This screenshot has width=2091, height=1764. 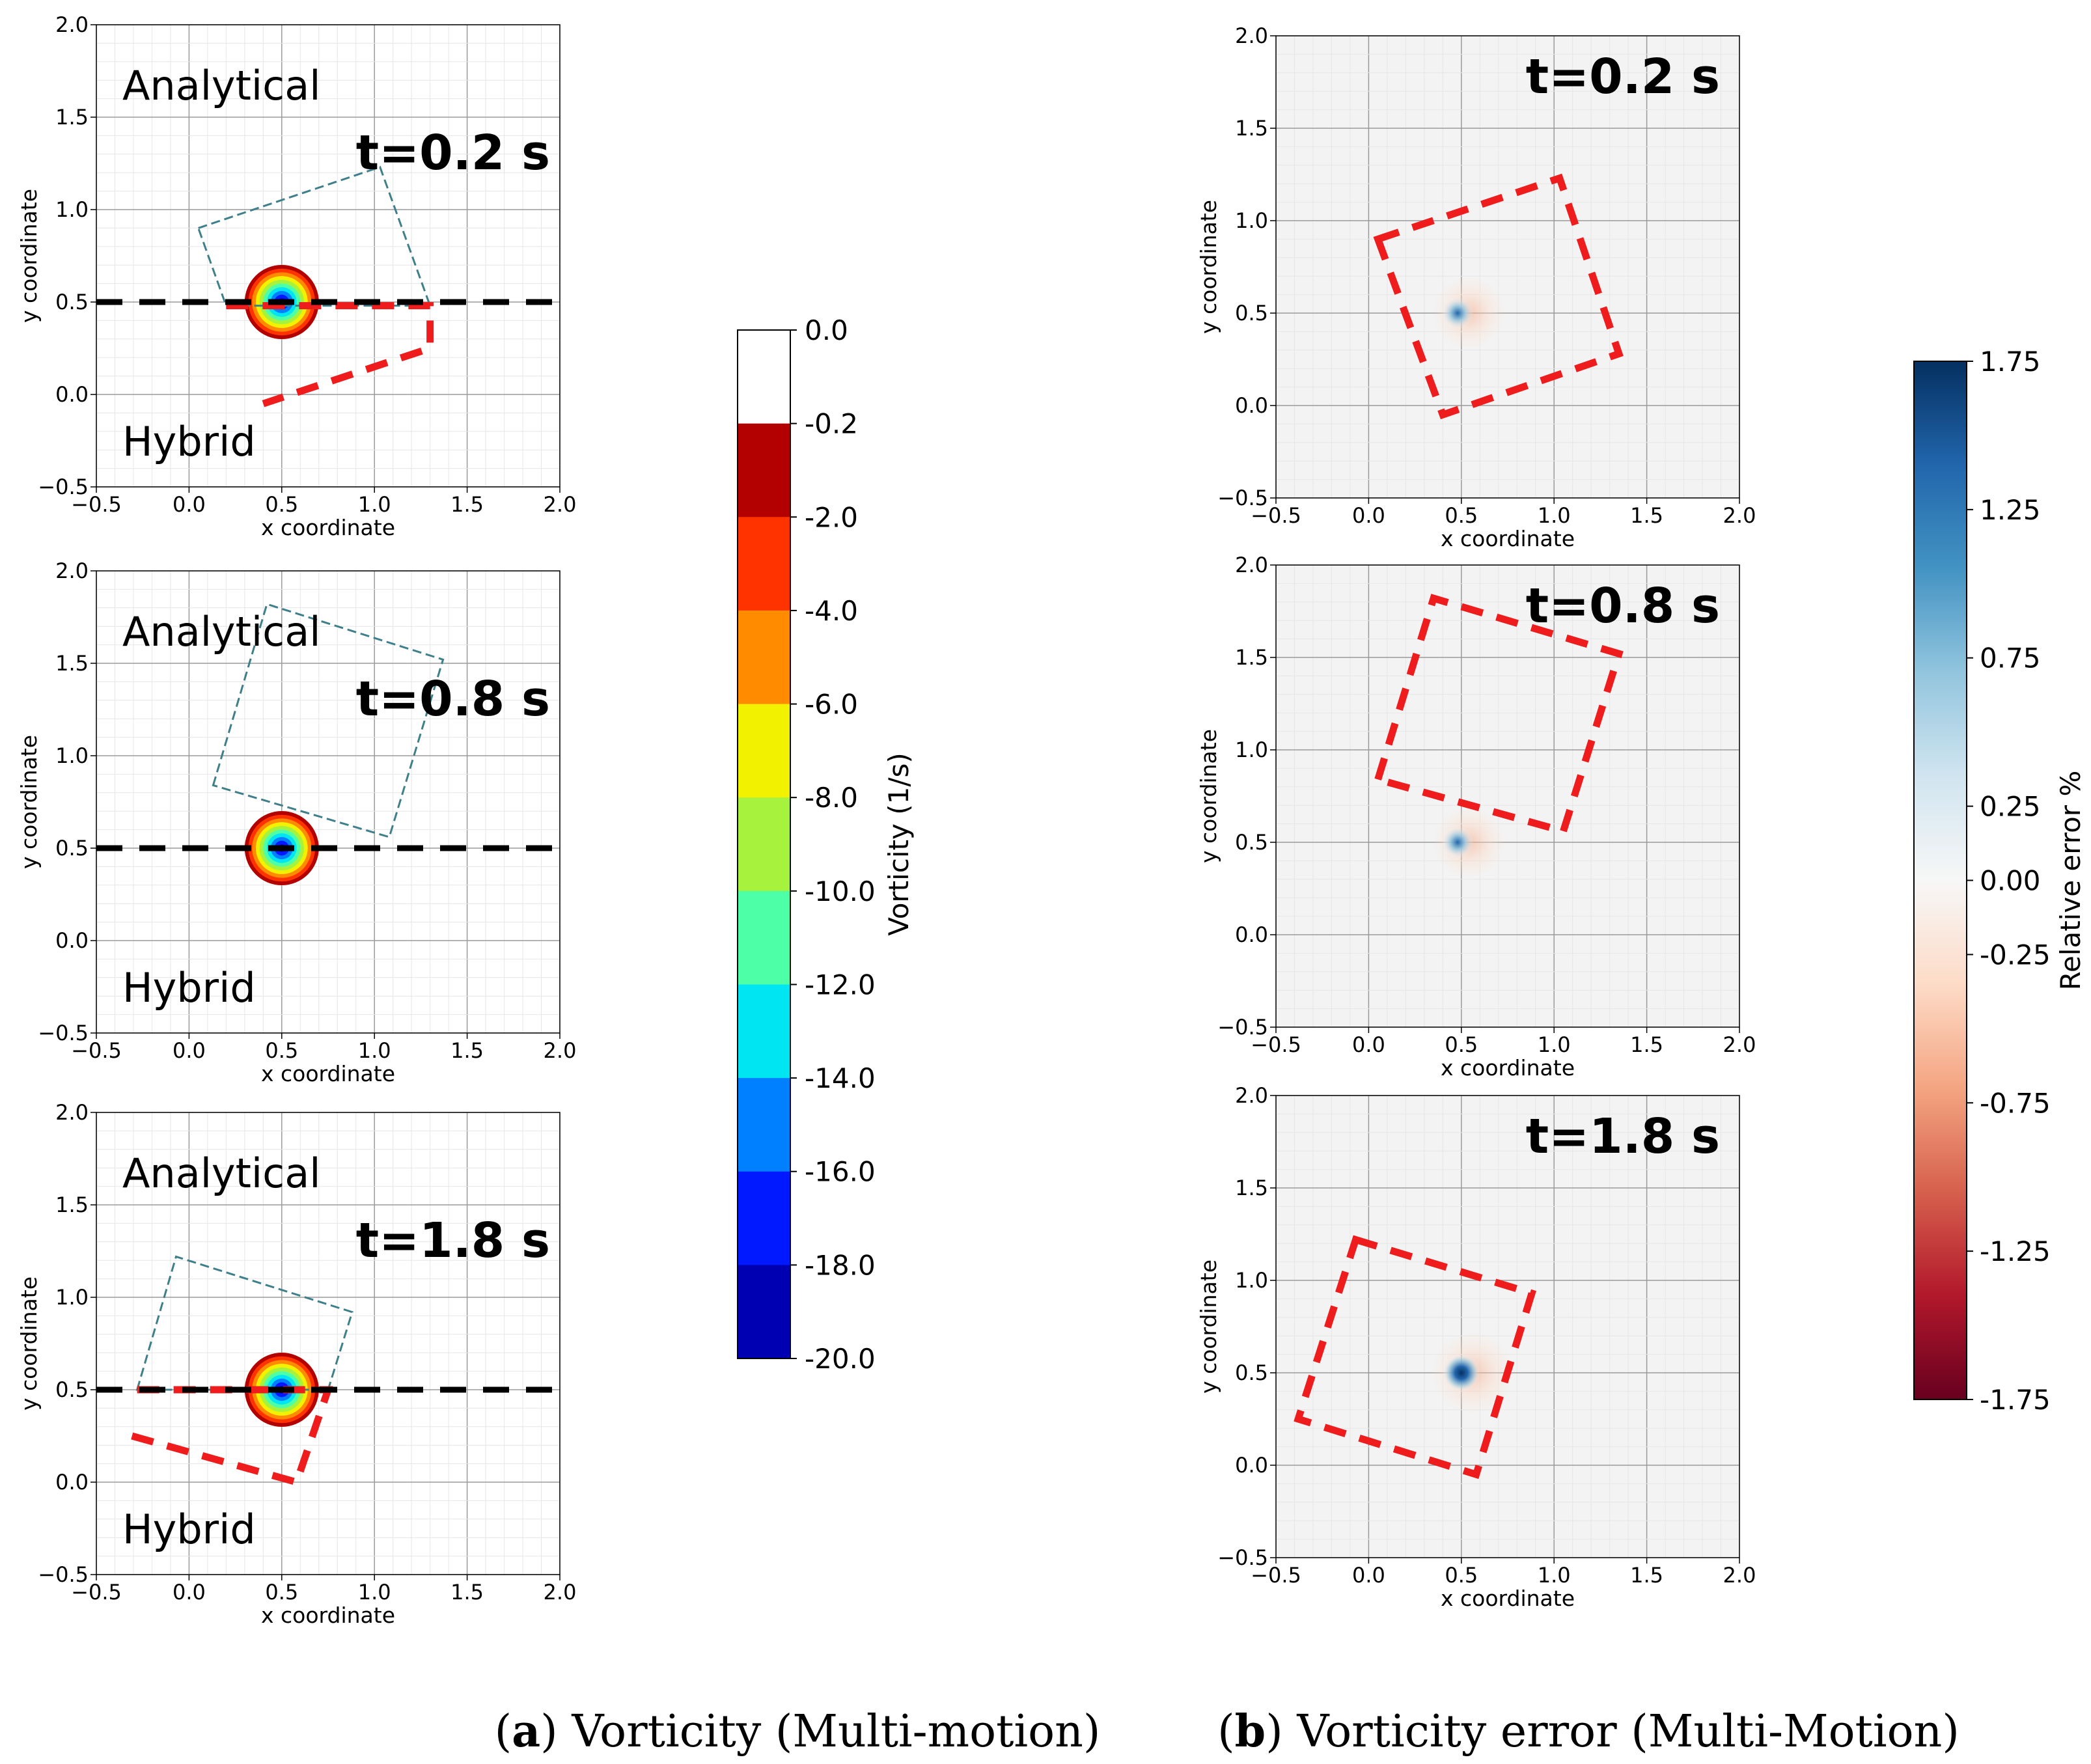 What do you see at coordinates (831, 424) in the screenshot?
I see `vorticity-tick-label: -0.2` at bounding box center [831, 424].